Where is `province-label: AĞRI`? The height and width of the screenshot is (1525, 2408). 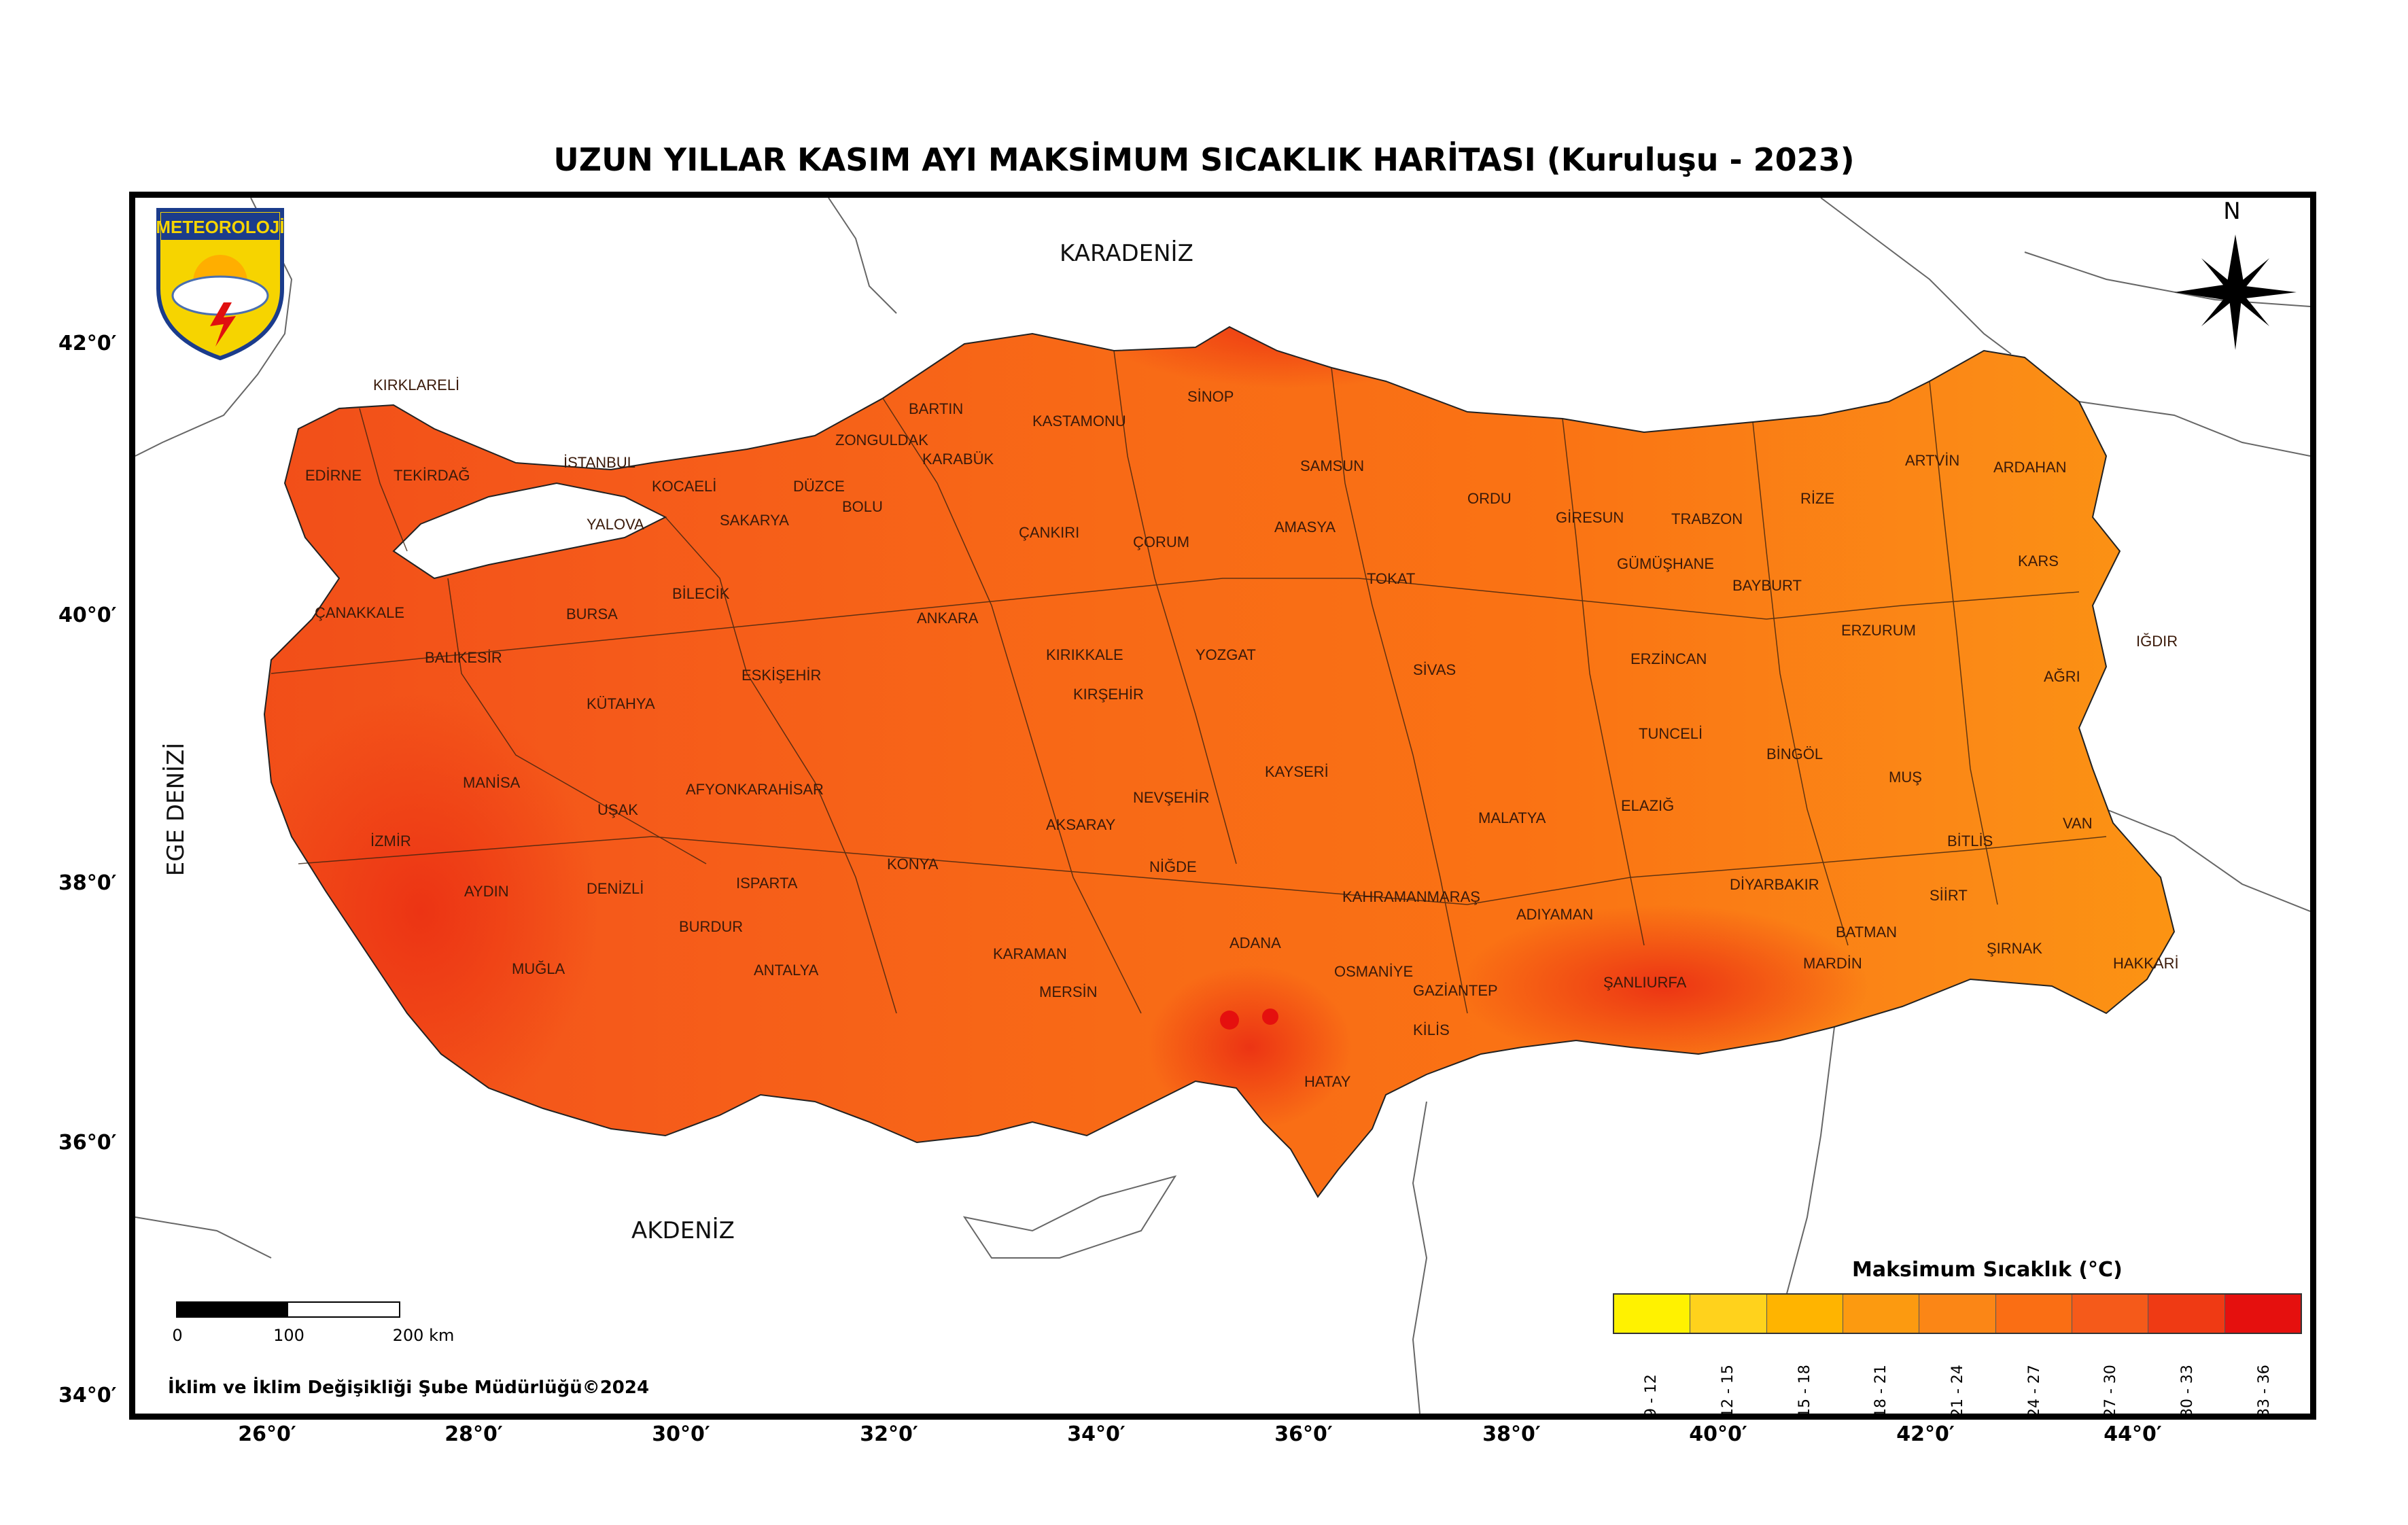 province-label: AĞRI is located at coordinates (2062, 676).